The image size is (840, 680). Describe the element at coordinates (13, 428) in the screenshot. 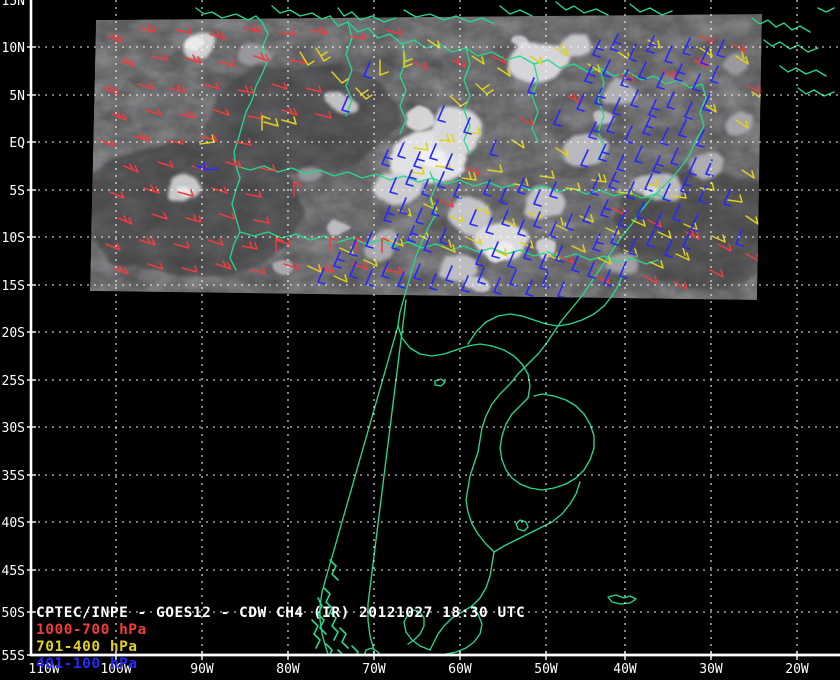

I see `y-tick-30S: 30S` at that location.